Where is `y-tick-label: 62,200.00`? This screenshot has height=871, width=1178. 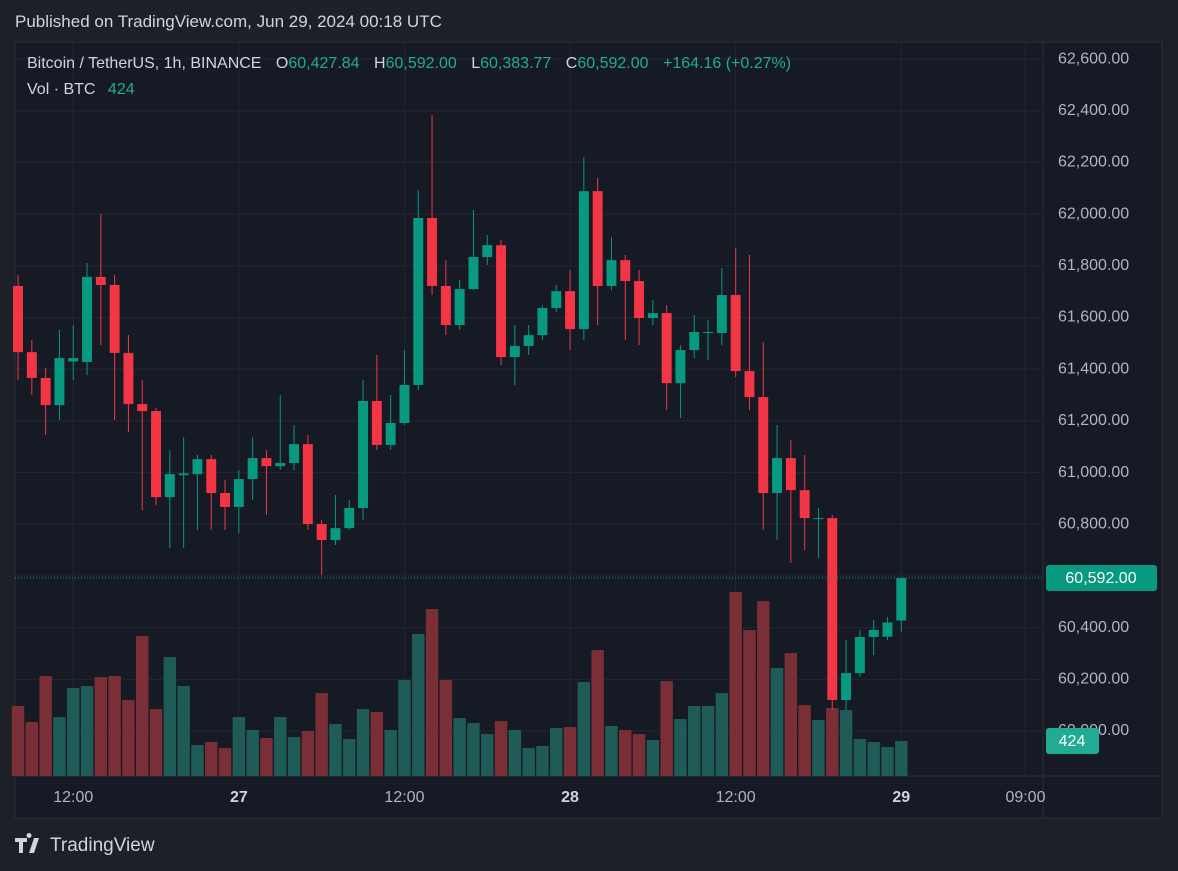 y-tick-label: 62,200.00 is located at coordinates (1093, 162).